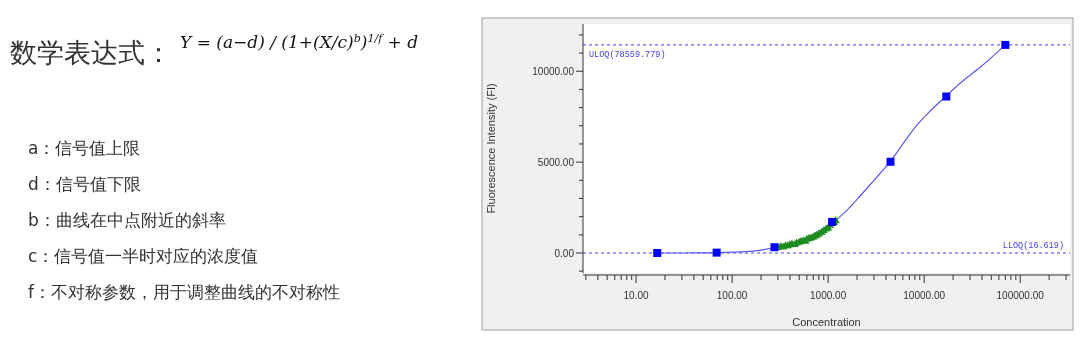 This screenshot has width=1080, height=348. What do you see at coordinates (84, 184) in the screenshot?
I see `text: d：信号值下限` at bounding box center [84, 184].